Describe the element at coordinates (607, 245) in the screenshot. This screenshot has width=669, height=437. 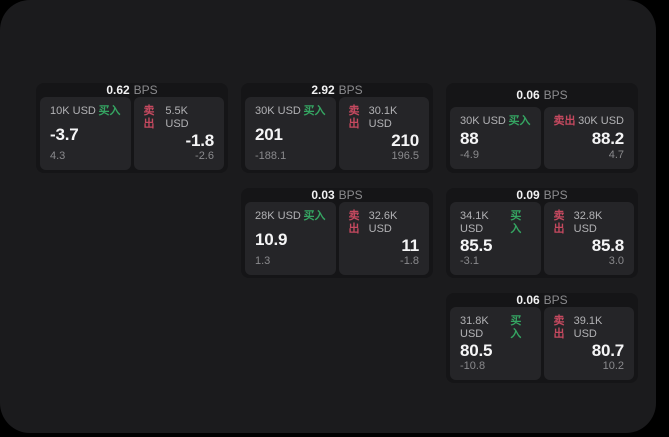
I see `sell-price: 85.8` at that location.